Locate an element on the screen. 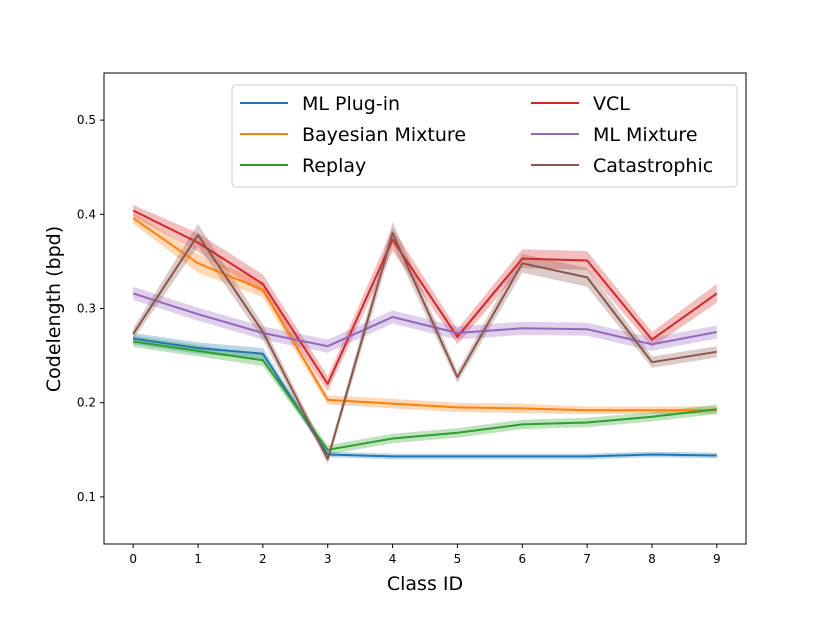 The image size is (830, 623). band-ml-plug-in is located at coordinates (425, 396).